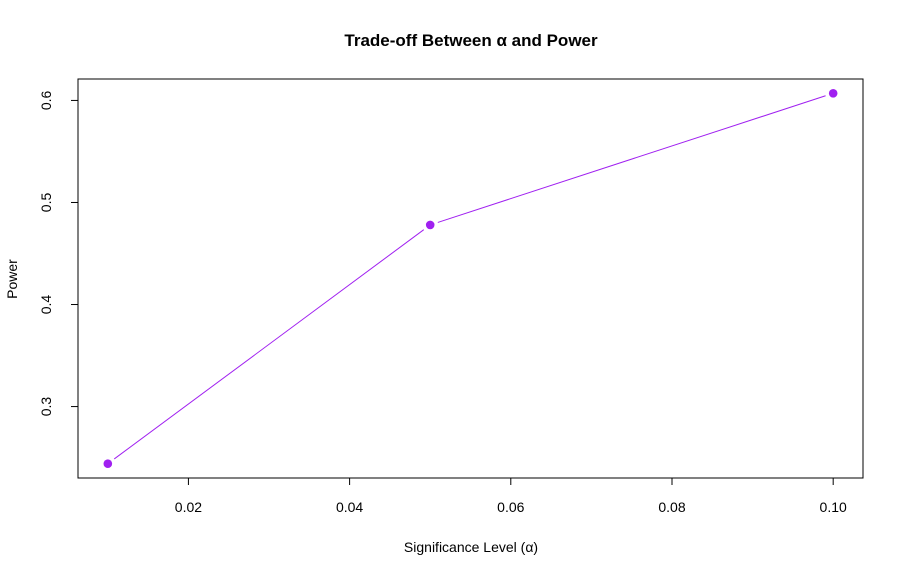 Image resolution: width=904 pixels, height=581 pixels. Describe the element at coordinates (349, 507) in the screenshot. I see `x-tick-label: 0.04` at that location.